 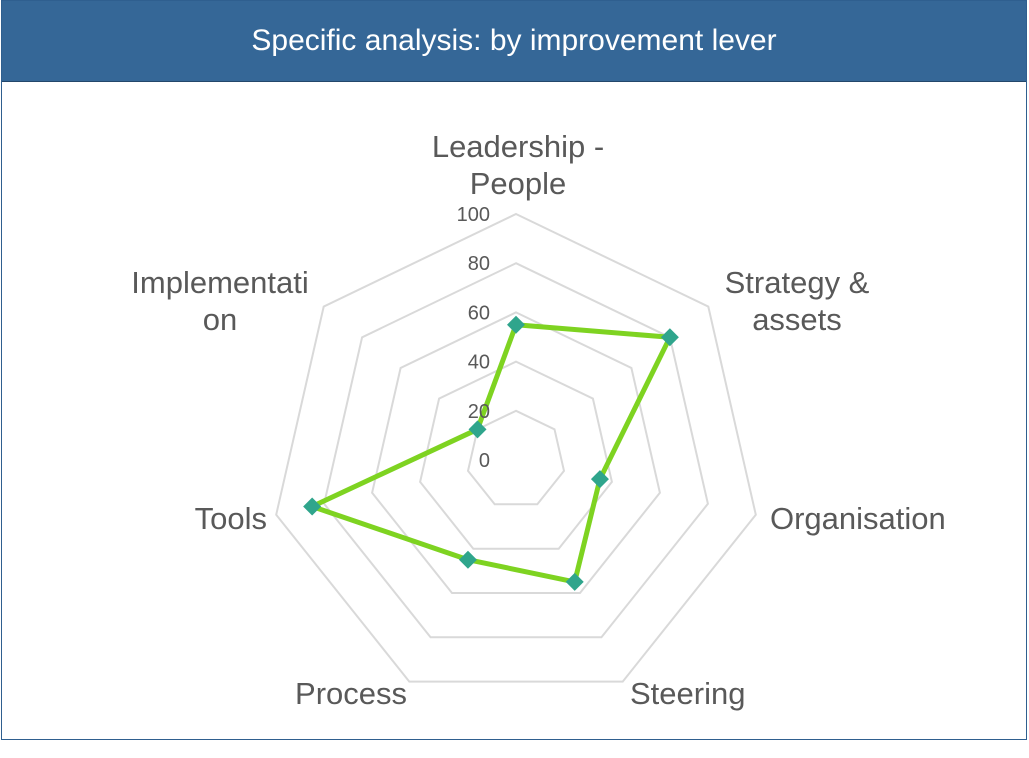 What do you see at coordinates (479, 313) in the screenshot?
I see `tick-label: 60` at bounding box center [479, 313].